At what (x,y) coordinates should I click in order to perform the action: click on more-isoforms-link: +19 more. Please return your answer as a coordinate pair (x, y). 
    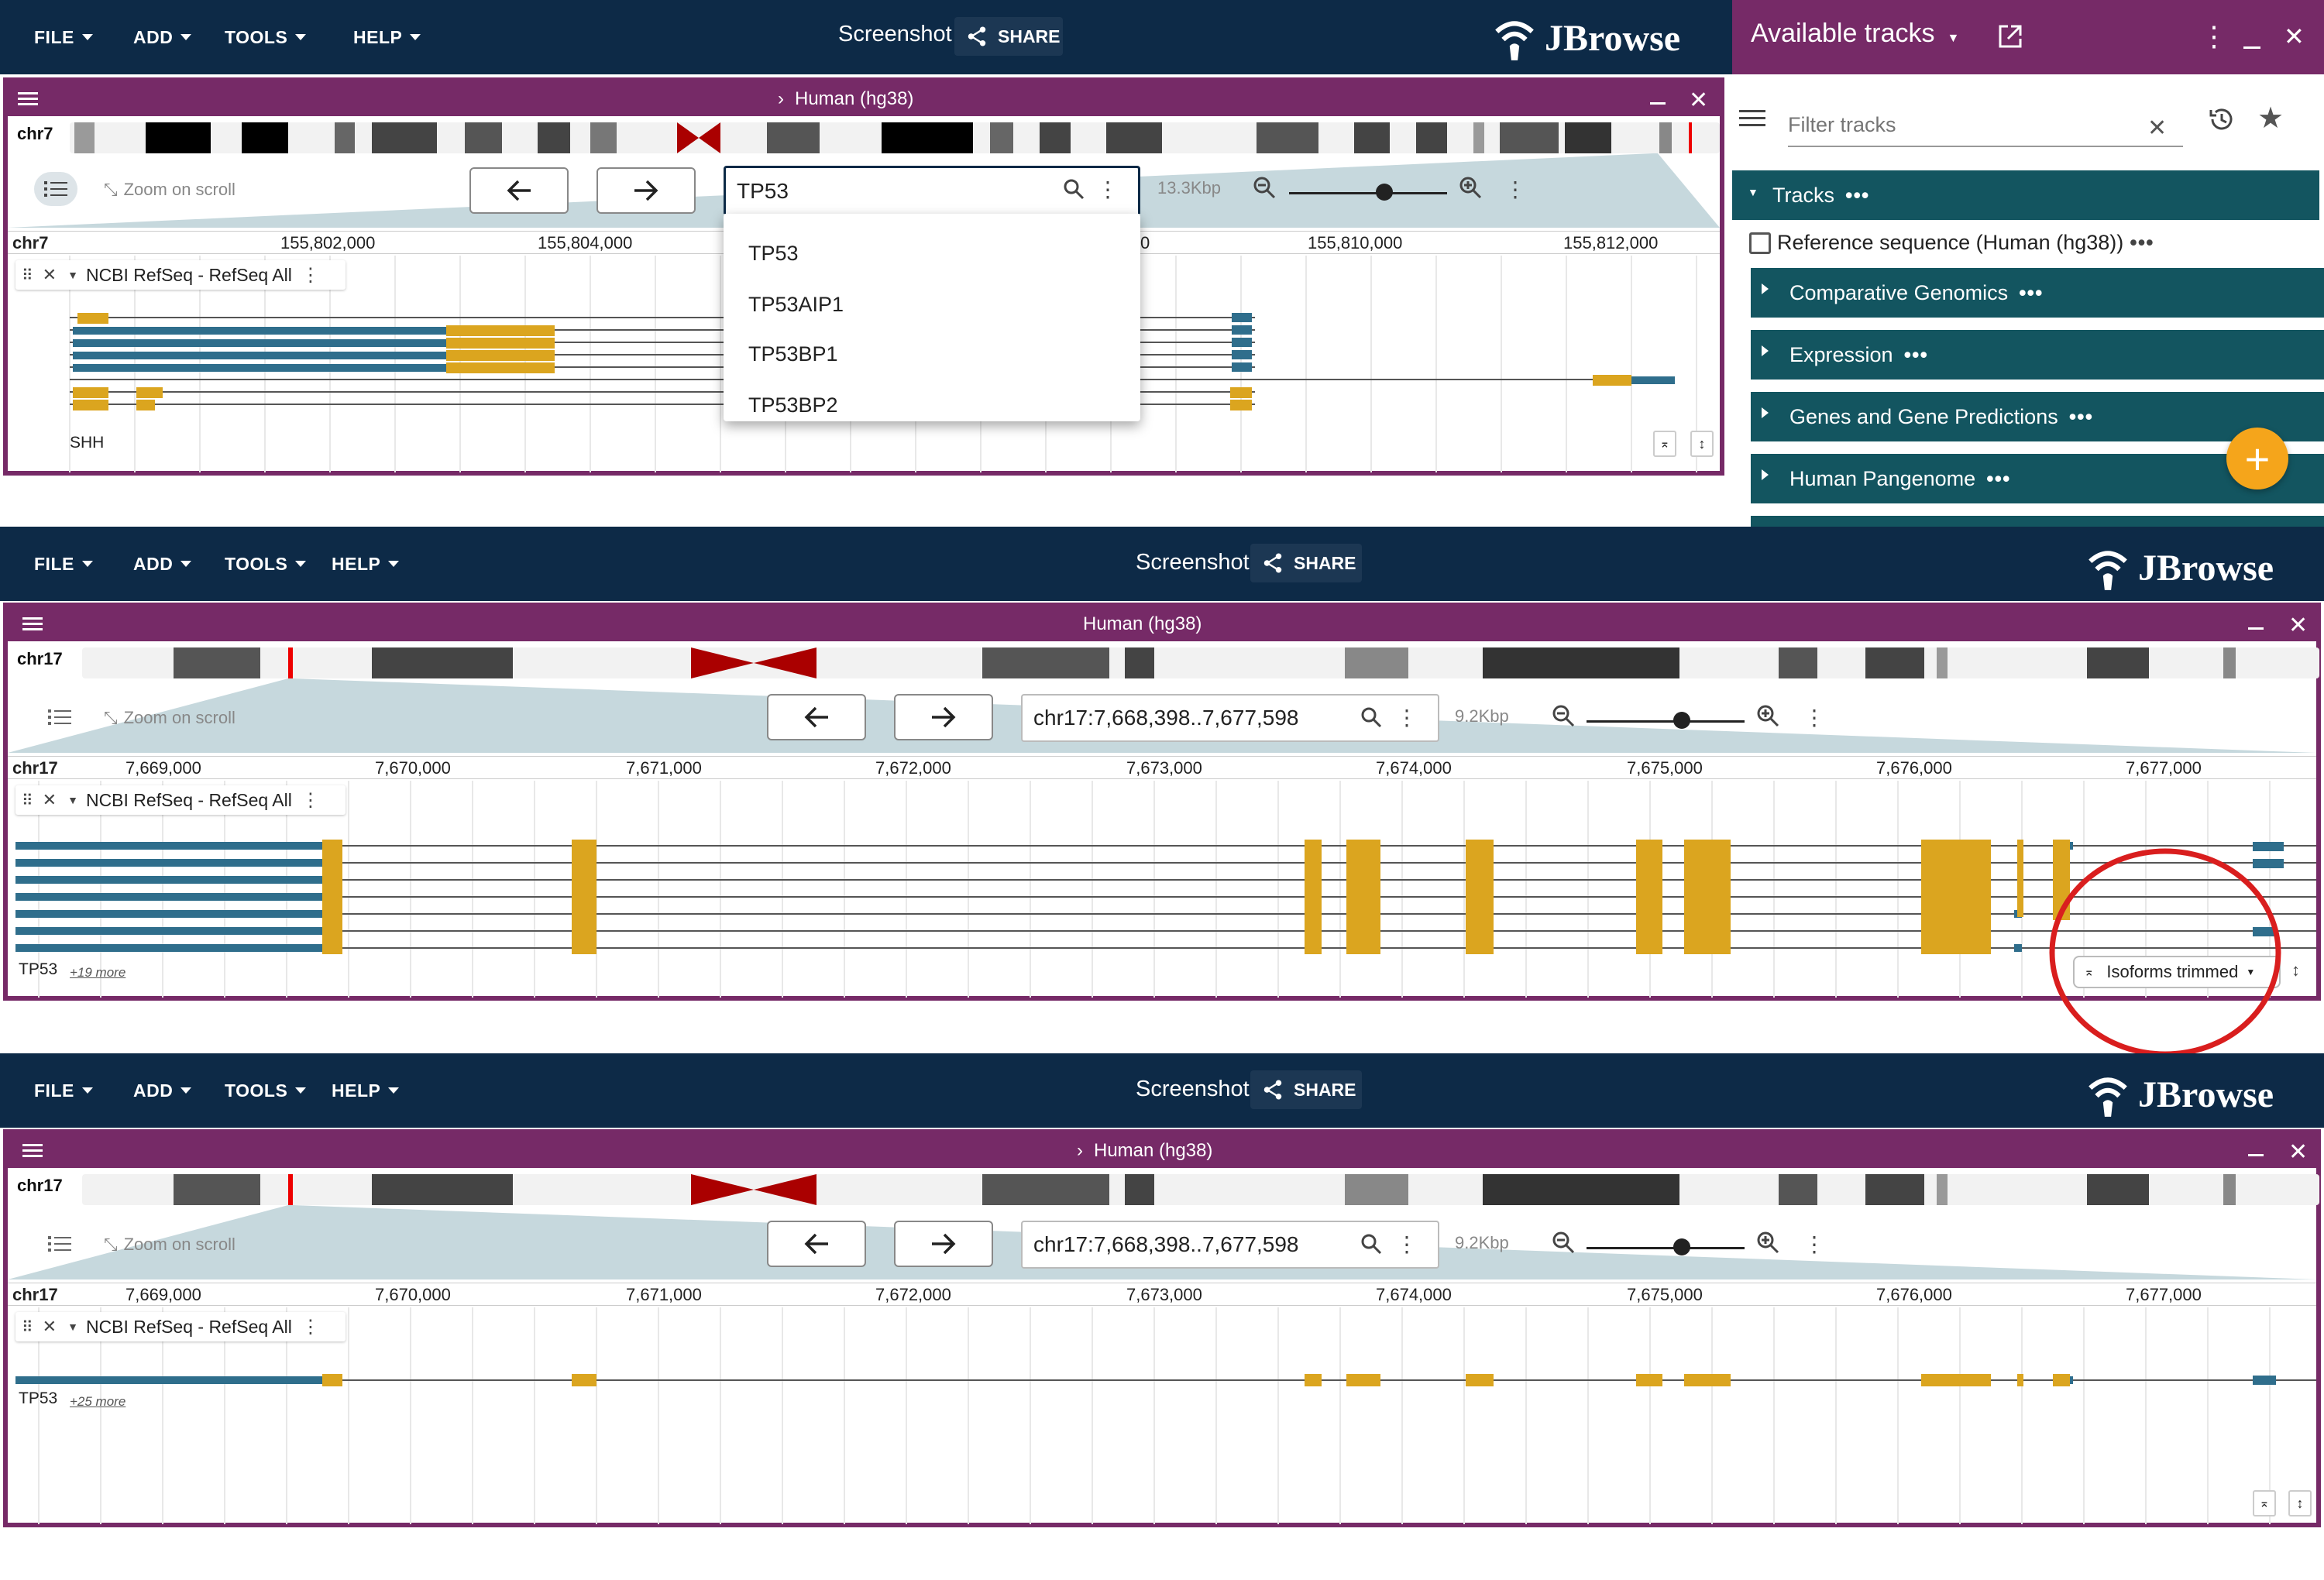
    Looking at the image, I should click on (98, 972).